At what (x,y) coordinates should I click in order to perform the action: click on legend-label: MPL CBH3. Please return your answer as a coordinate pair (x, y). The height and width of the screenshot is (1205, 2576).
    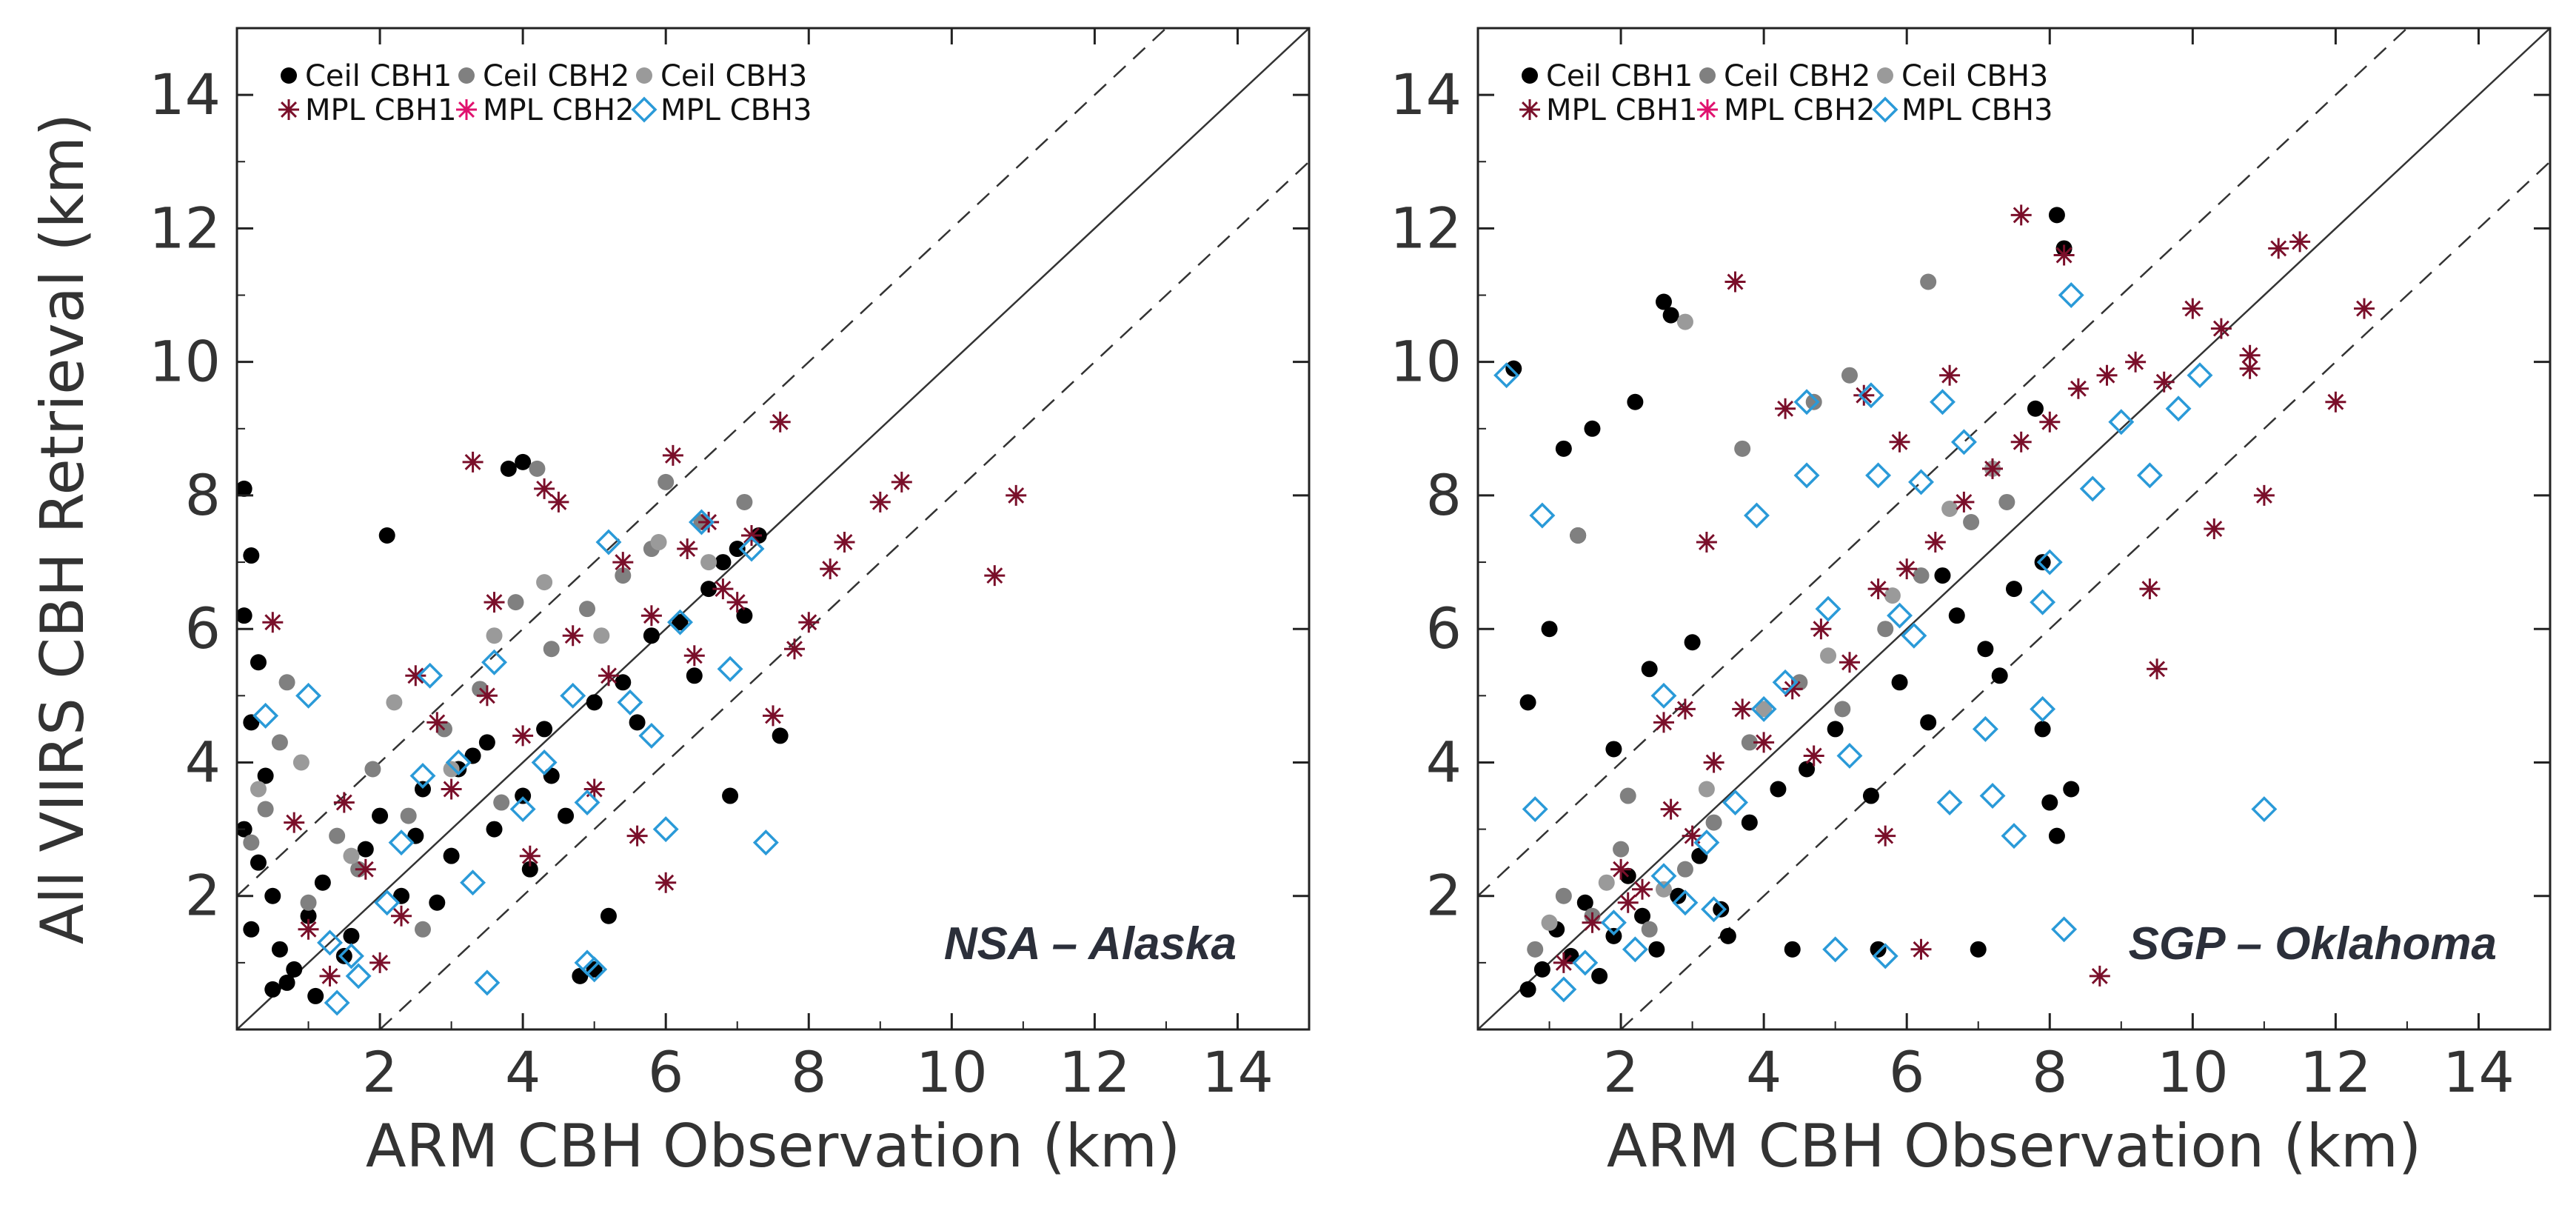
    Looking at the image, I should click on (1977, 110).